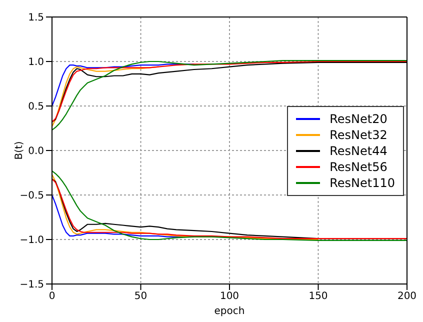 The width and height of the screenshot is (423, 322). Describe the element at coordinates (36, 107) in the screenshot. I see `y-tick-label: 0.5` at that location.